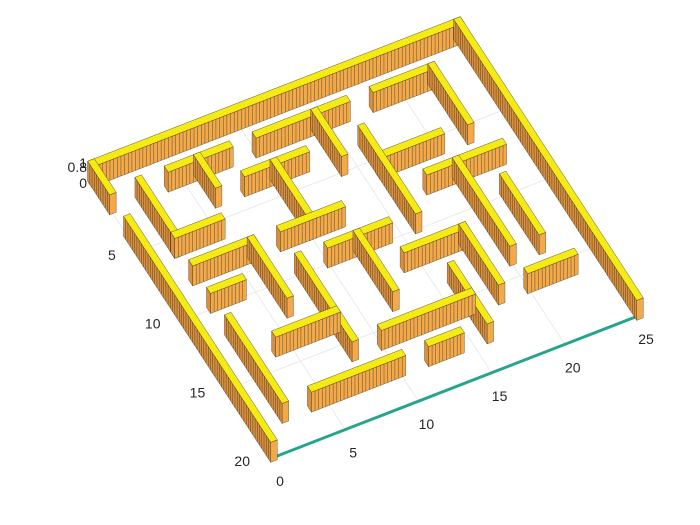 The image size is (700, 525). What do you see at coordinates (280, 481) in the screenshot?
I see `x-tick-label: 0` at bounding box center [280, 481].